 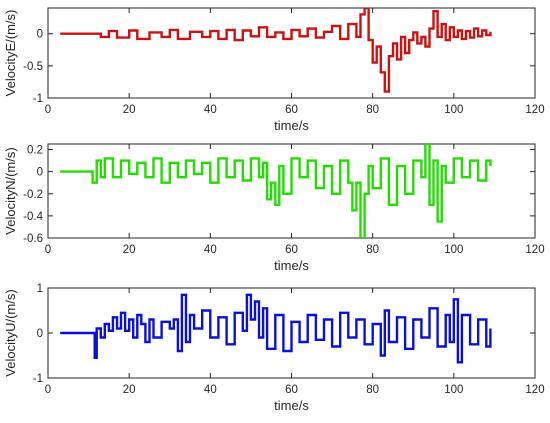 I want to click on x-tick-label-east: 0, so click(x=48, y=110).